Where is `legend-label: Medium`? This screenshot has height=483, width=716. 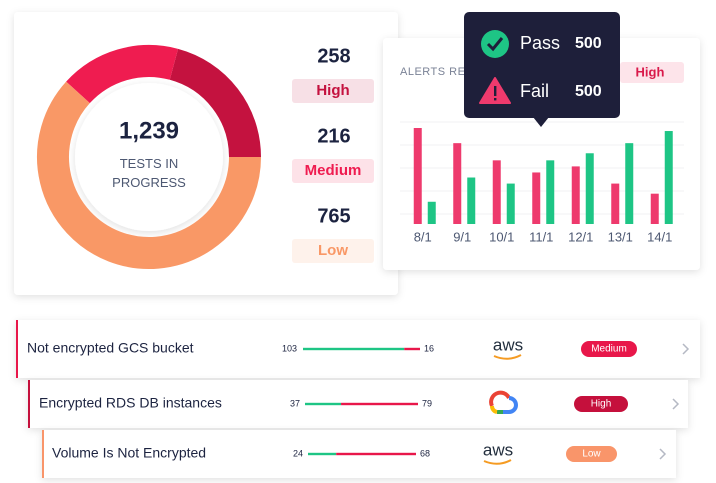
legend-label: Medium is located at coordinates (333, 170).